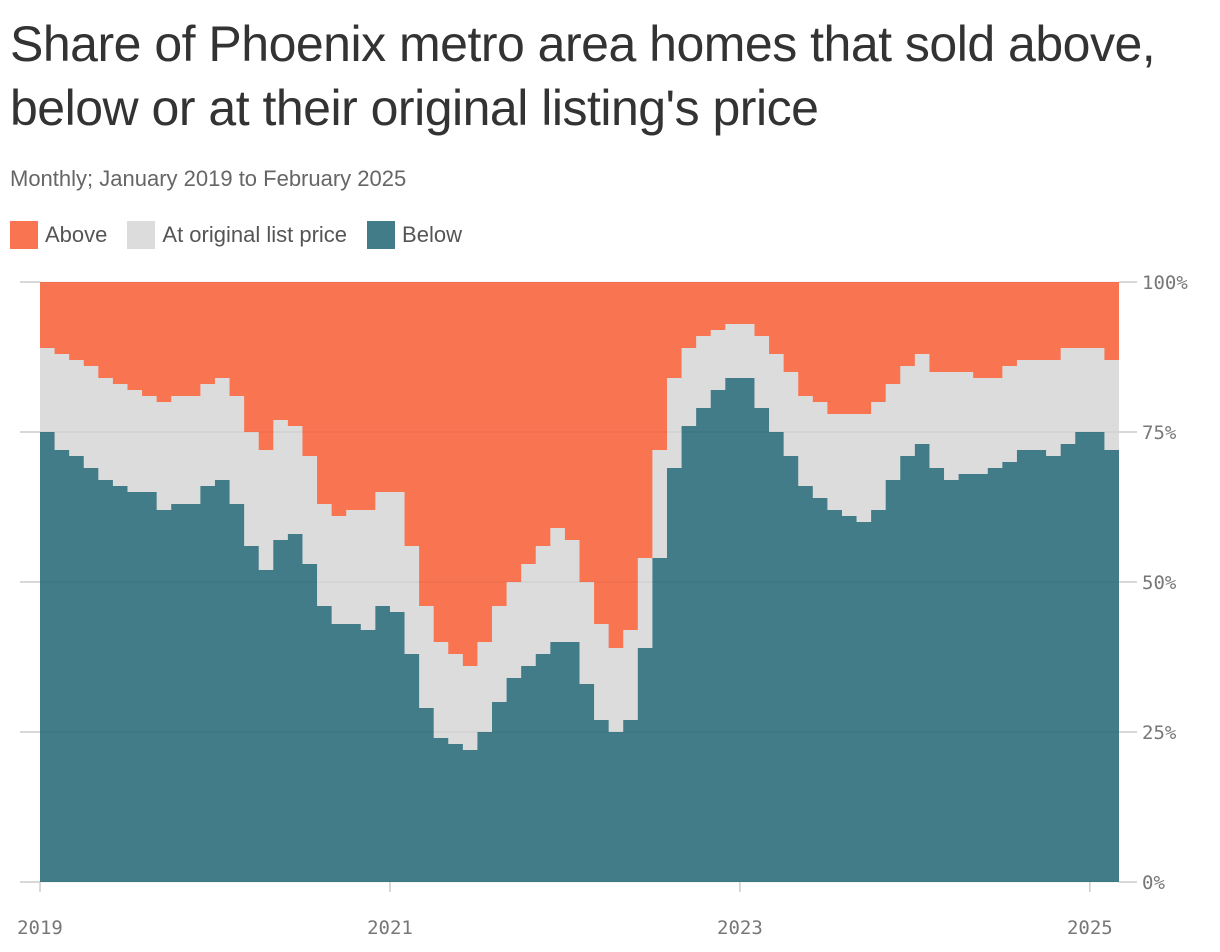 This screenshot has width=1220, height=952. What do you see at coordinates (740, 928) in the screenshot?
I see `xtick-label: 2023` at bounding box center [740, 928].